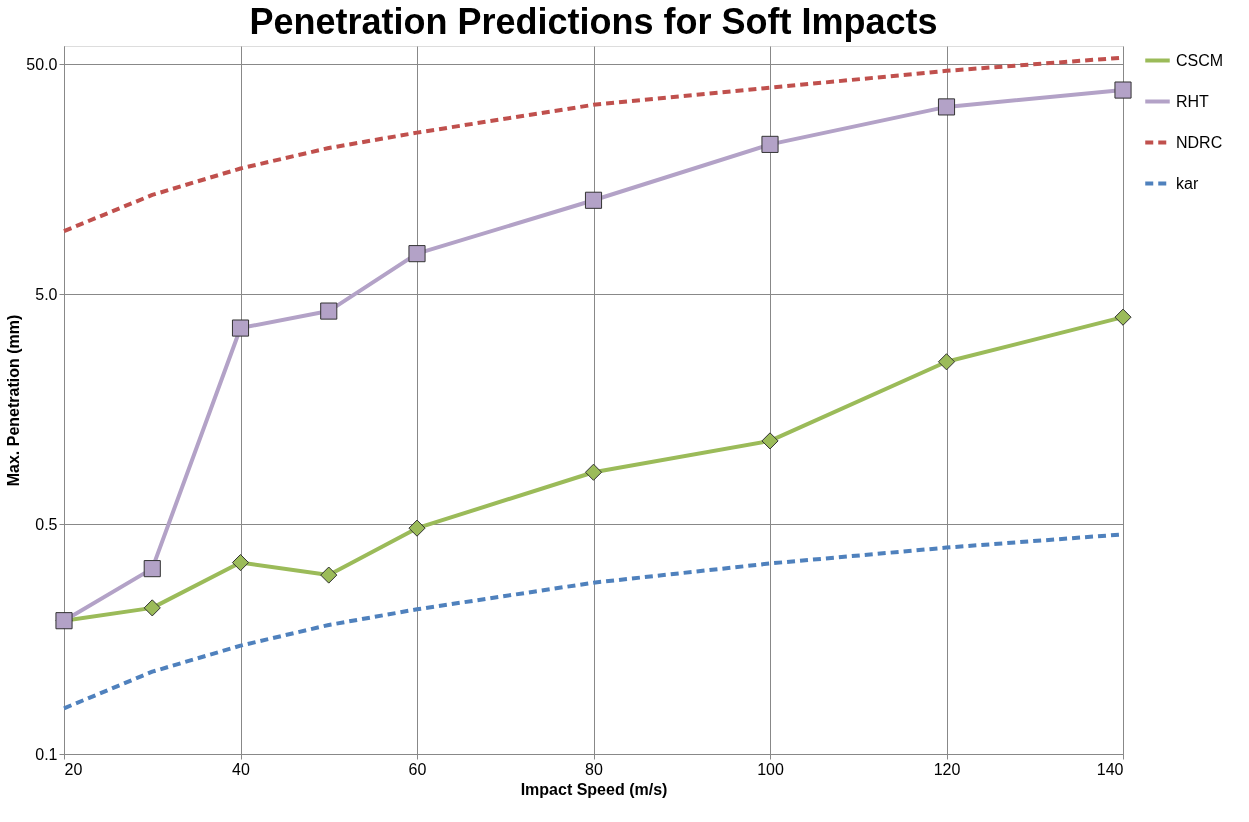 This screenshot has width=1249, height=822. What do you see at coordinates (1200, 60) in the screenshot?
I see `legend-label: CSCM` at bounding box center [1200, 60].